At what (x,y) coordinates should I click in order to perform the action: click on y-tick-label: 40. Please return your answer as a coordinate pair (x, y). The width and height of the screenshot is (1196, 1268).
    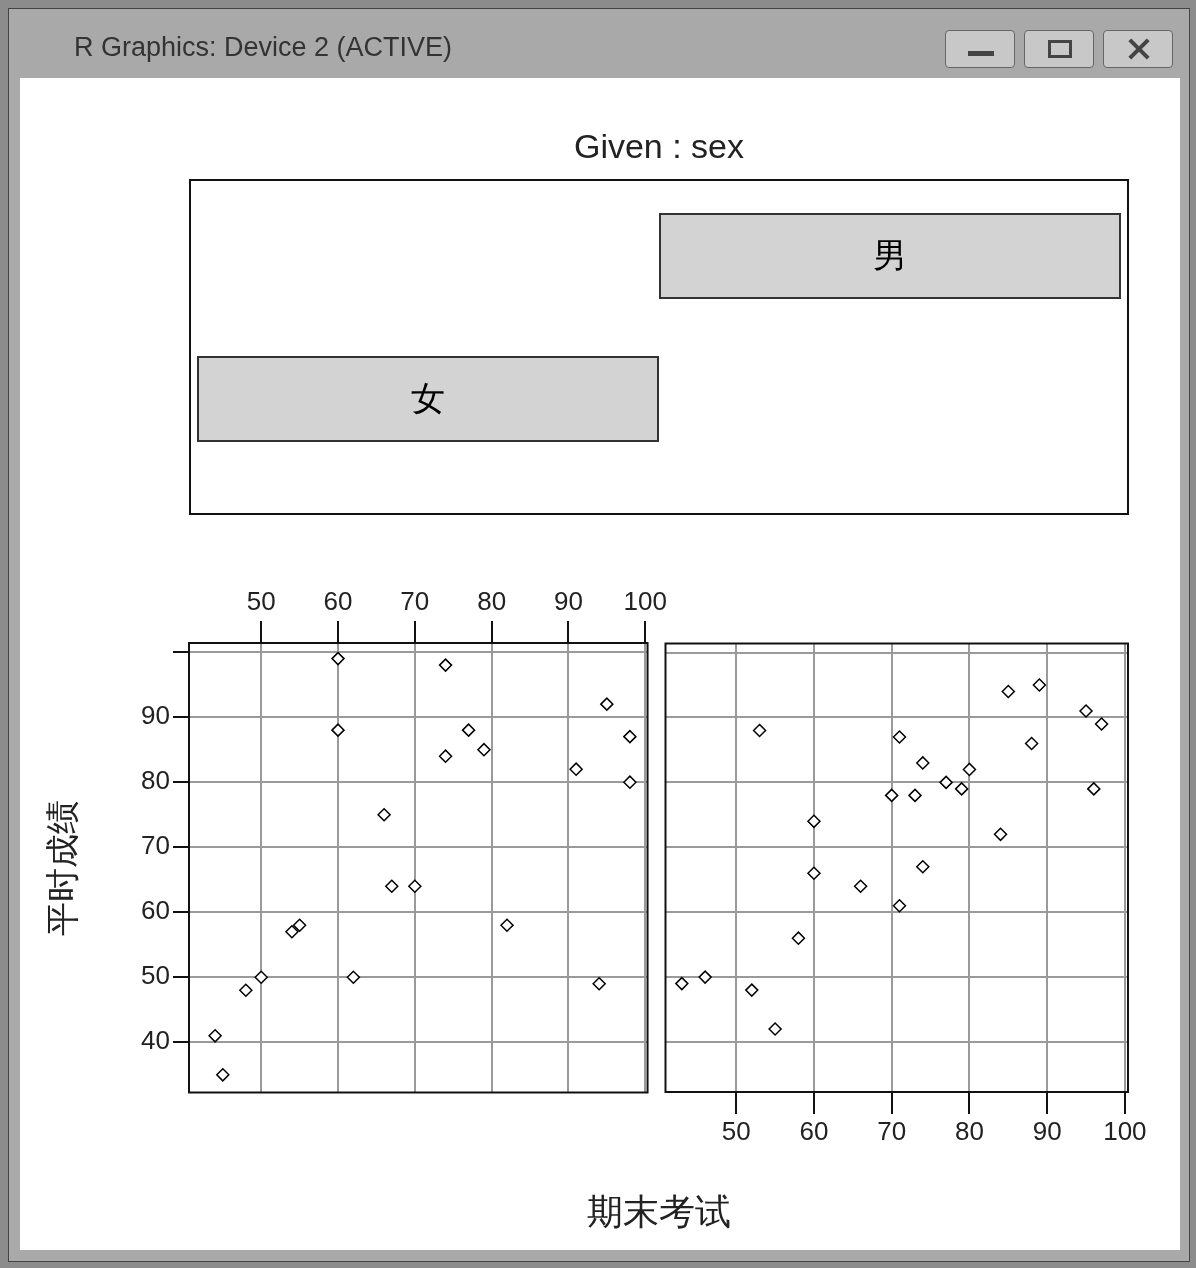
    Looking at the image, I should click on (155, 1040).